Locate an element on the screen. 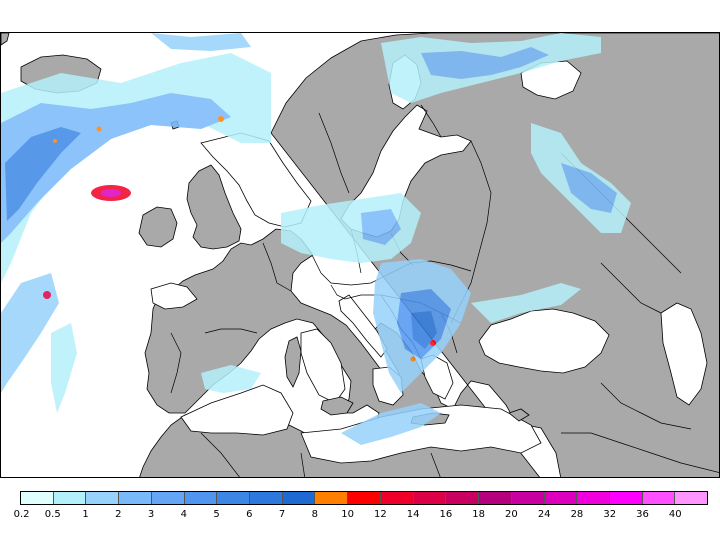 This screenshot has height=540, width=720. legend-tick-label: 10 is located at coordinates (347, 514).